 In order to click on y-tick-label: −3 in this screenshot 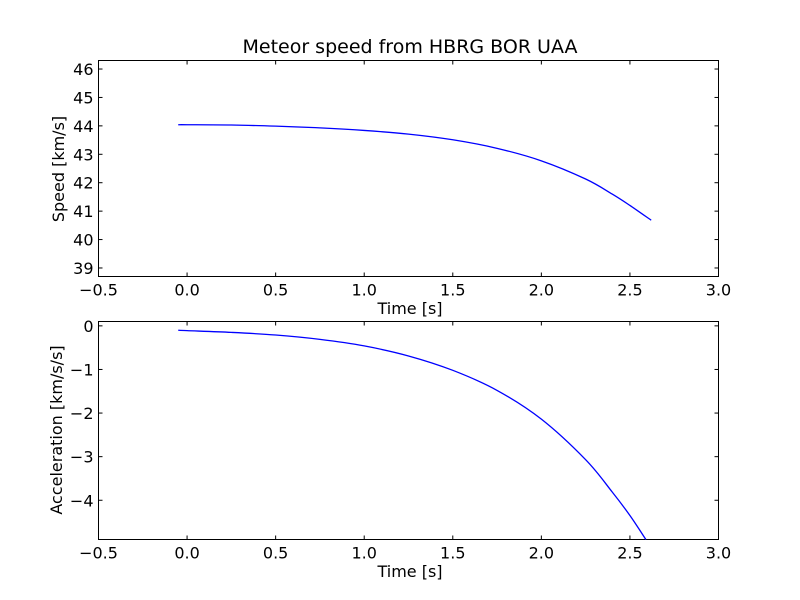, I will do `click(82, 457)`.